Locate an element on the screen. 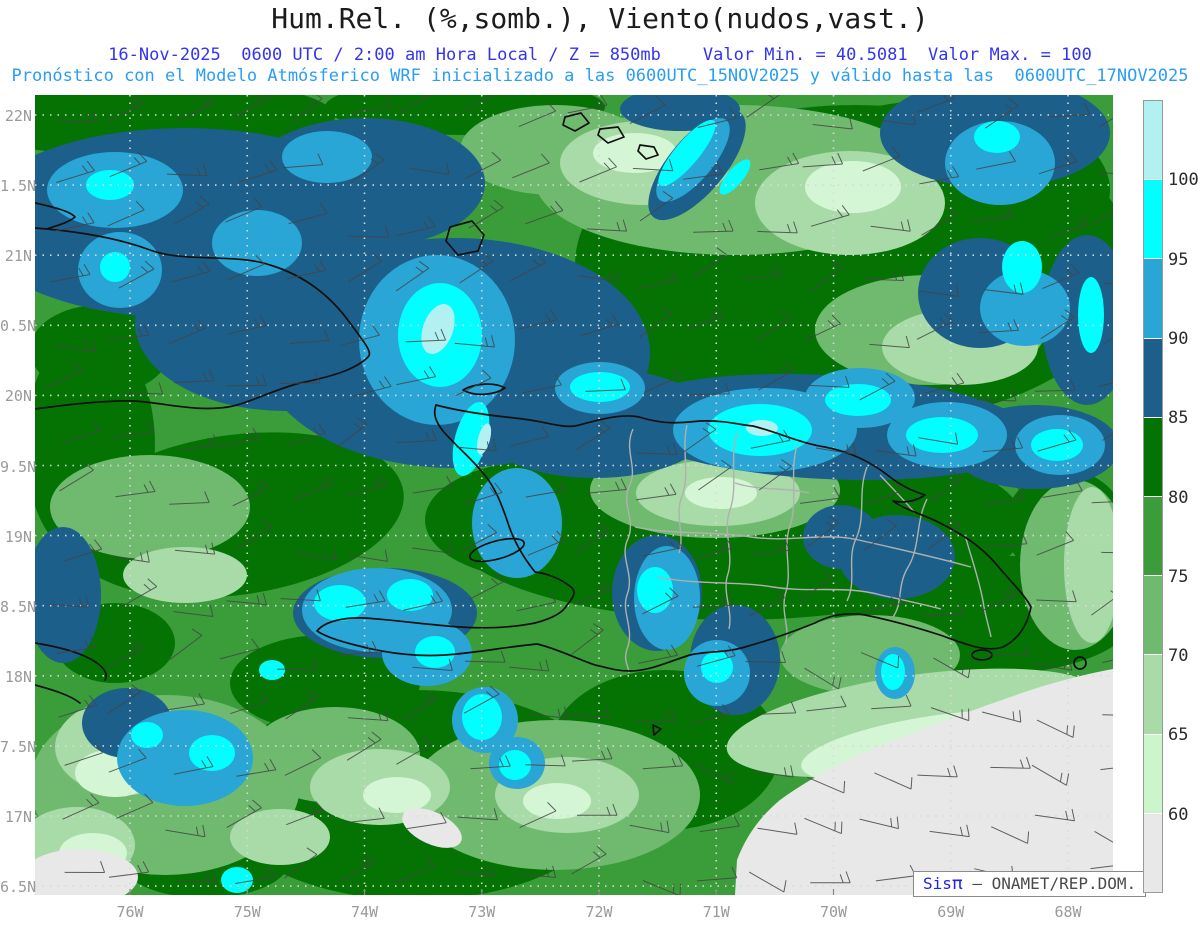 Image resolution: width=1200 pixels, height=927 pixels. lon-tick-label: 71W is located at coordinates (716, 912).